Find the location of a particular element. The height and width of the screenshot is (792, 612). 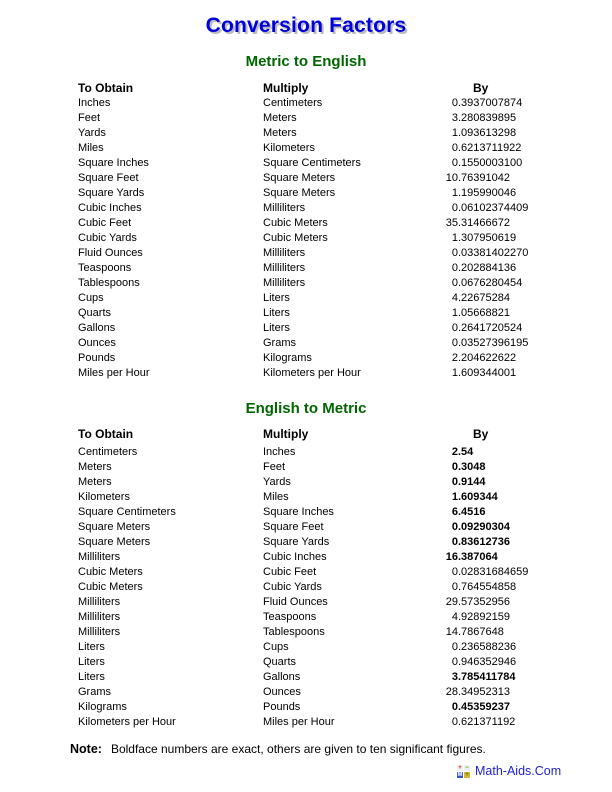

multiply-cell: Inches is located at coordinates (279, 452).